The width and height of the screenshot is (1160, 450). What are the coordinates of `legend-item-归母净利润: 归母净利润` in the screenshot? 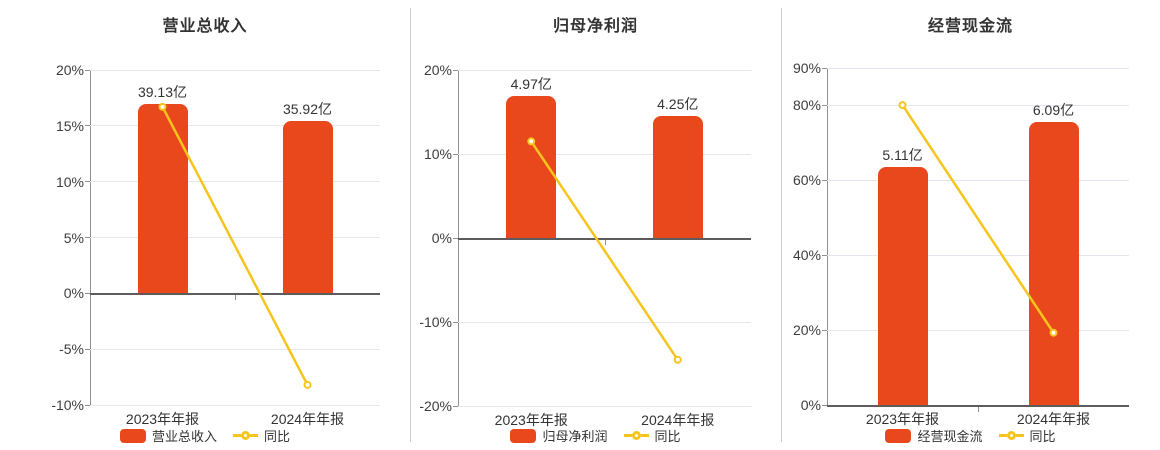 It's located at (559, 435).